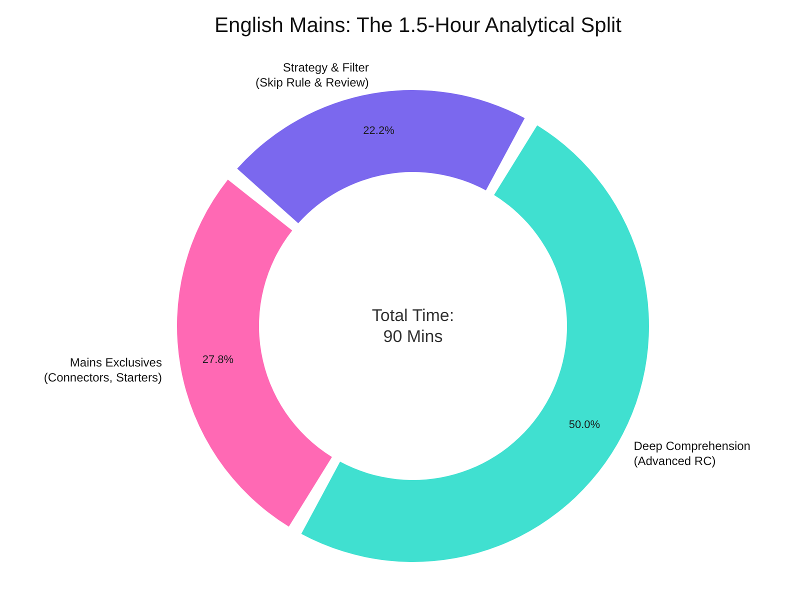 This screenshot has height=600, width=800. What do you see at coordinates (584, 425) in the screenshot?
I see `data-label: 50.0%` at bounding box center [584, 425].